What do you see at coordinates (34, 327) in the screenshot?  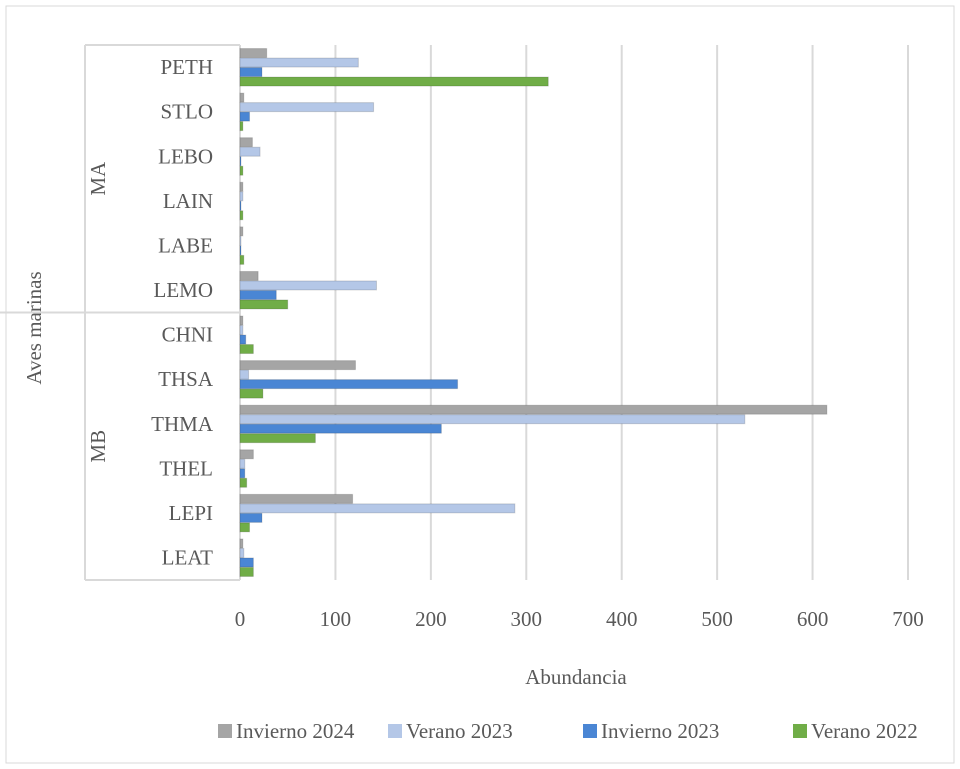 I see `y-axis-title: Aves marinas` at bounding box center [34, 327].